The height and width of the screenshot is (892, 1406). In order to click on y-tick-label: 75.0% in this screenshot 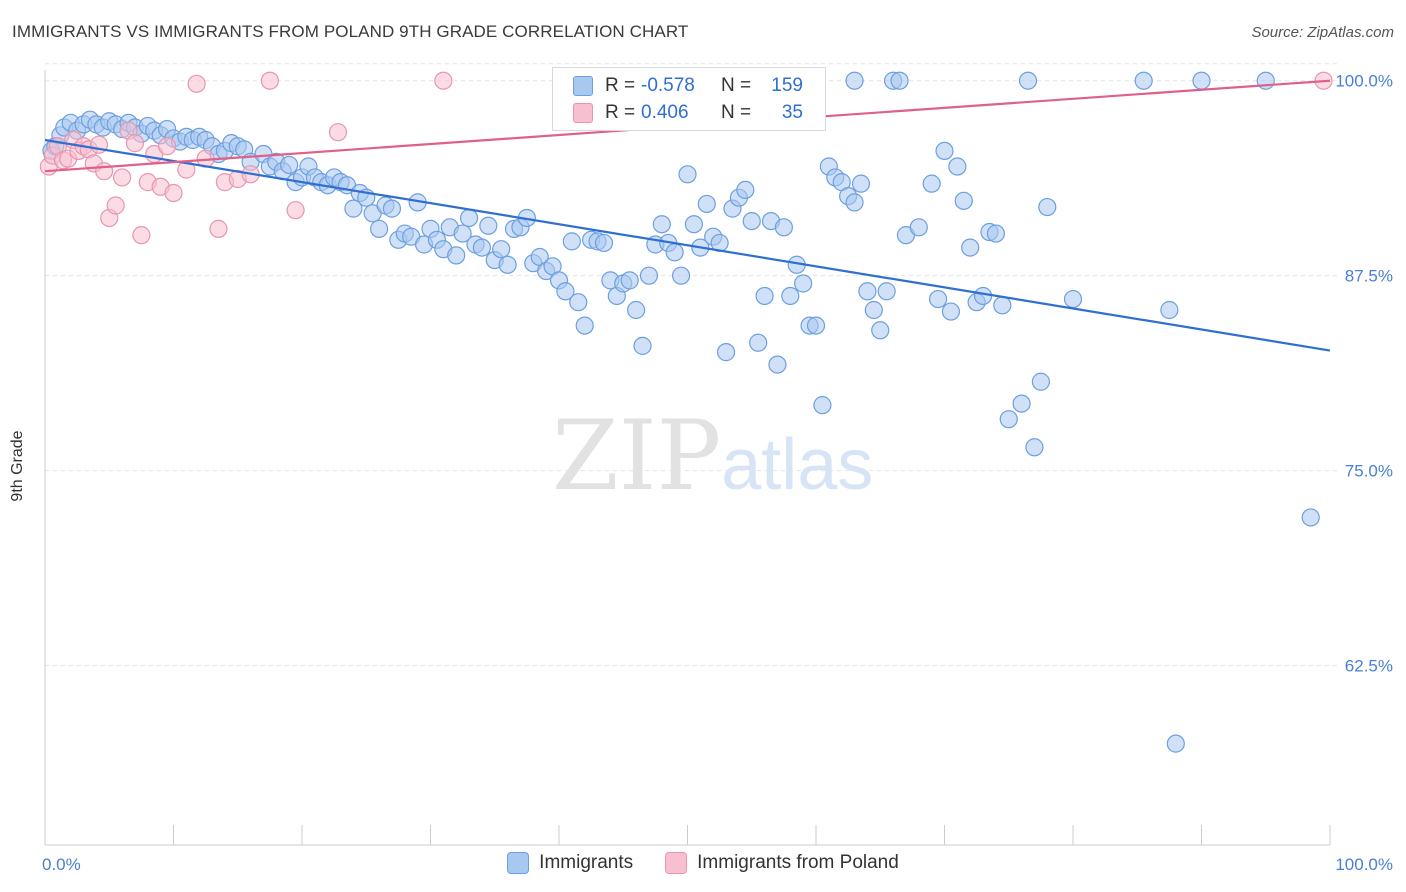, I will do `click(1369, 471)`.